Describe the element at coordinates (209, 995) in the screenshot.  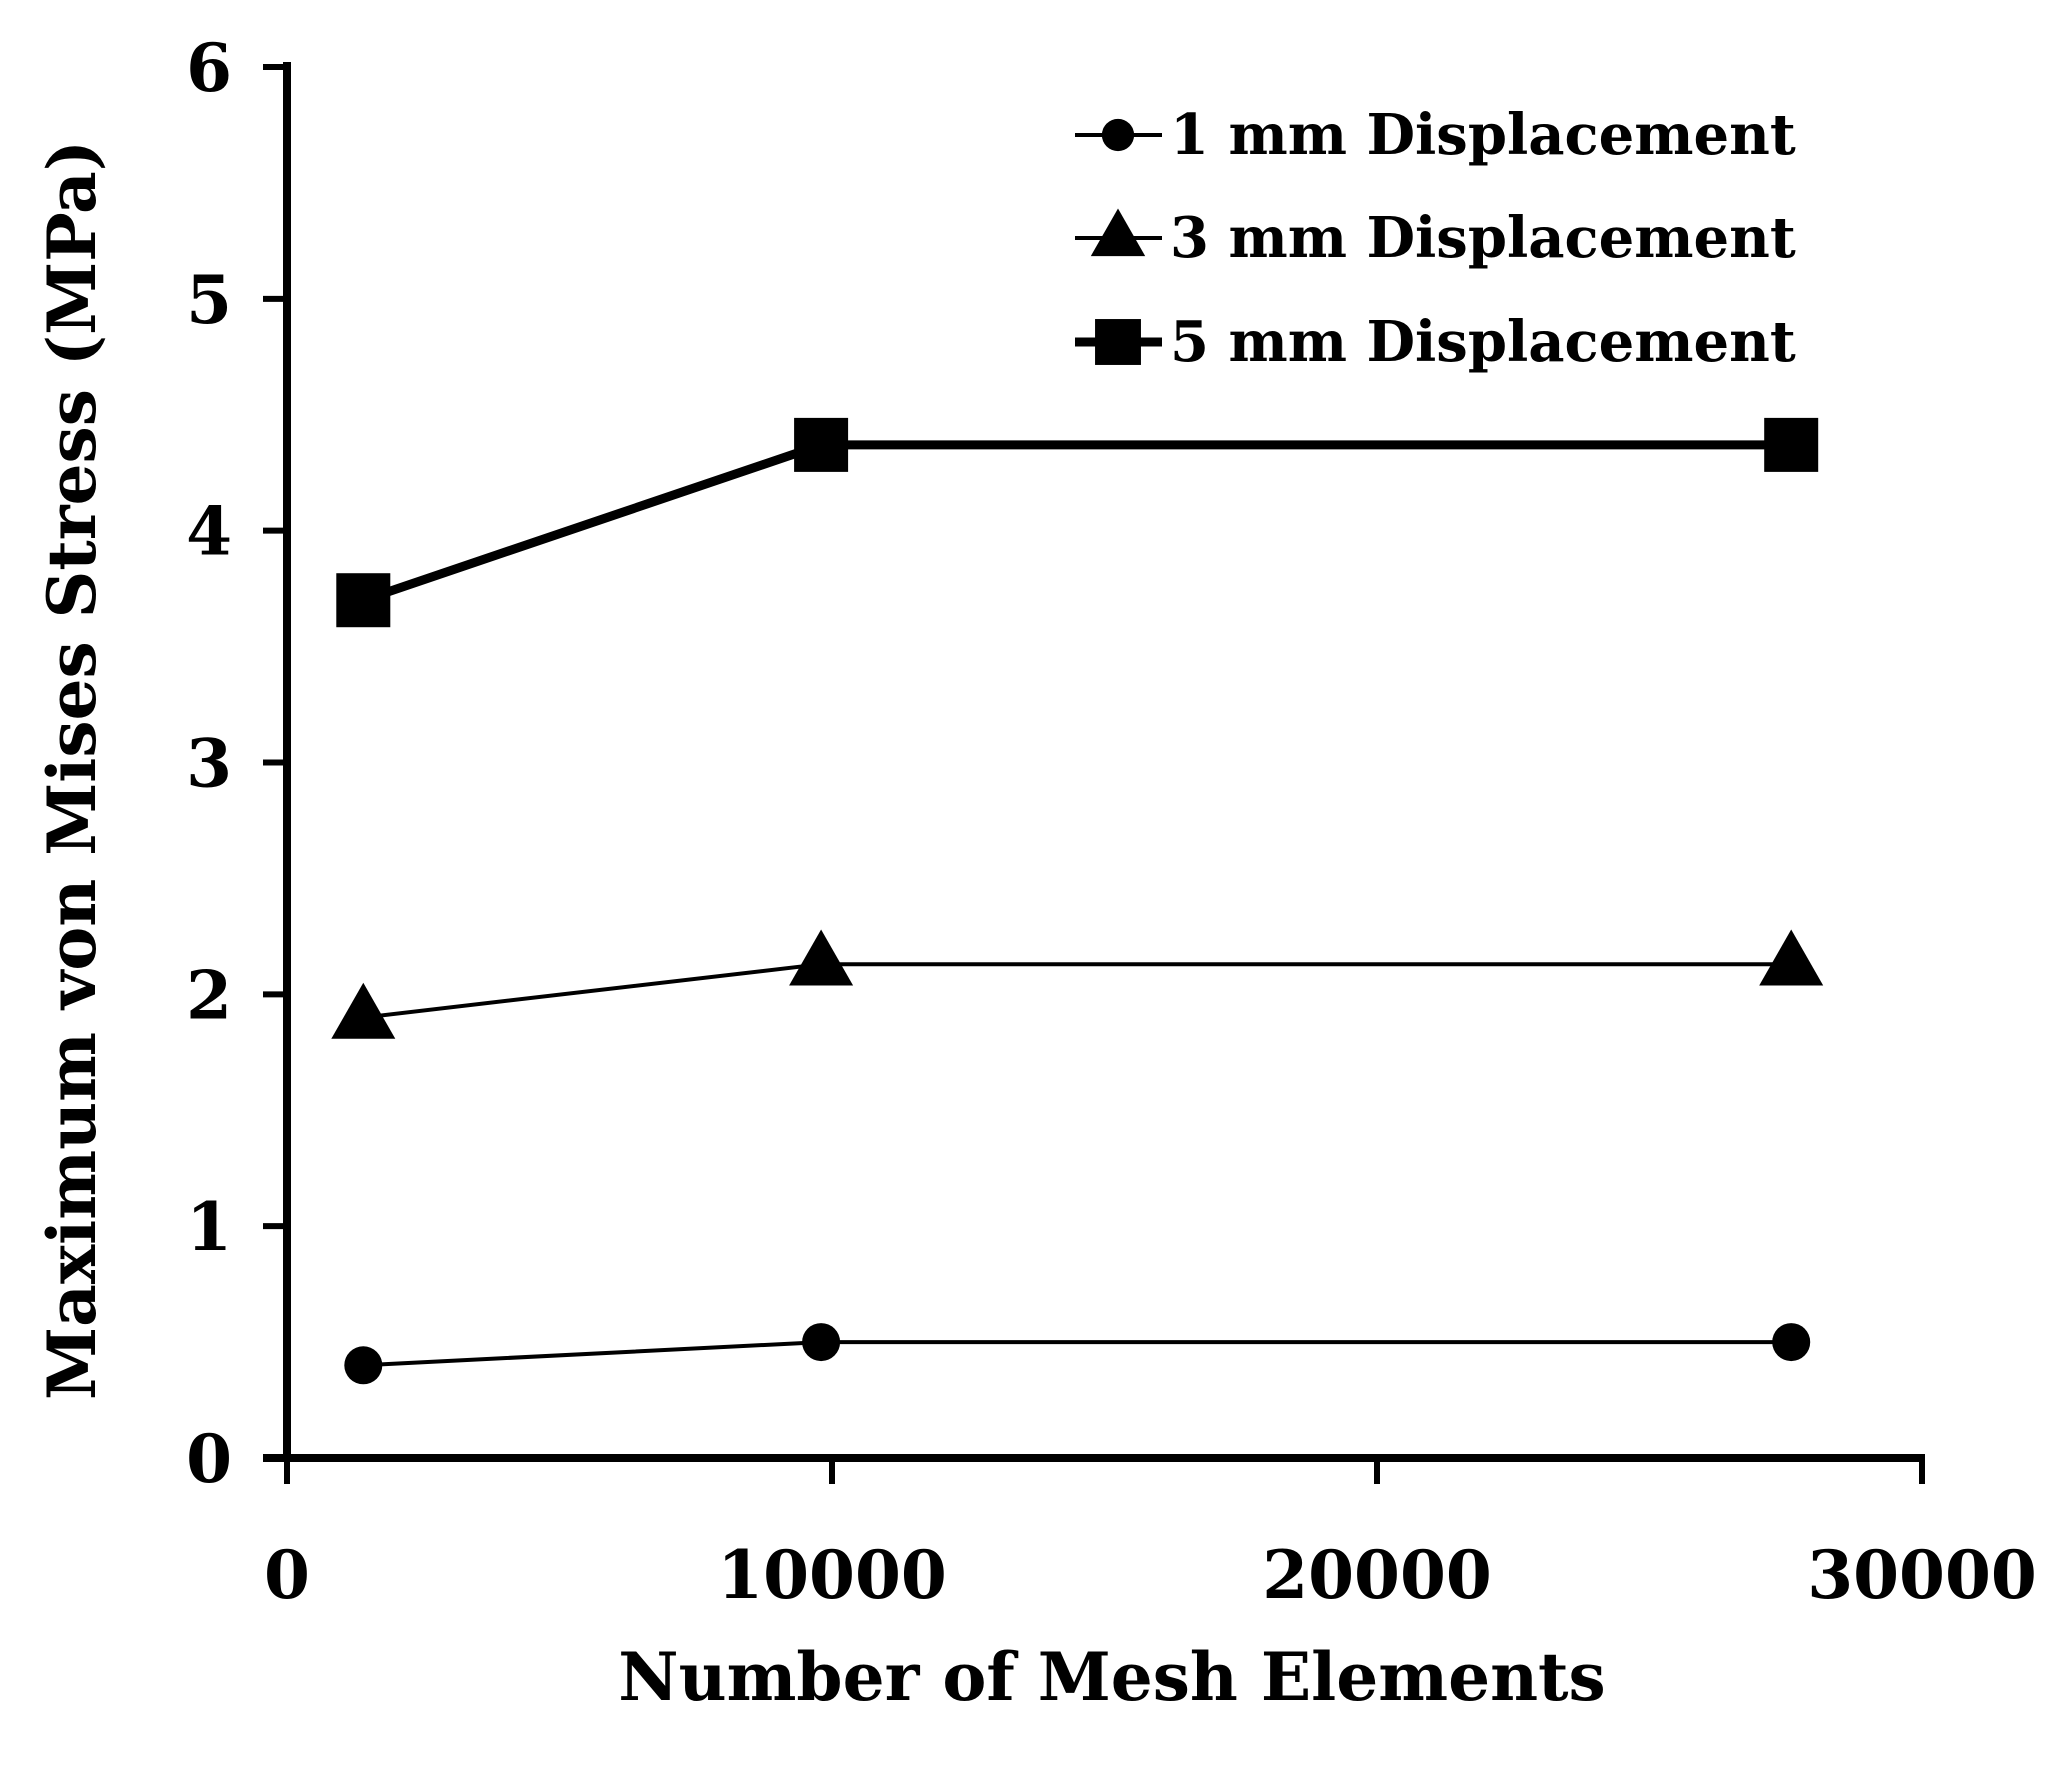
I see `y-tick-label: 2` at that location.